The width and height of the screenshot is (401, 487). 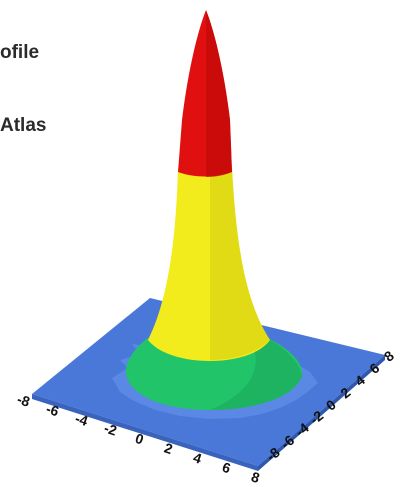 I want to click on x-tick-label-3: -2, so click(x=110, y=429).